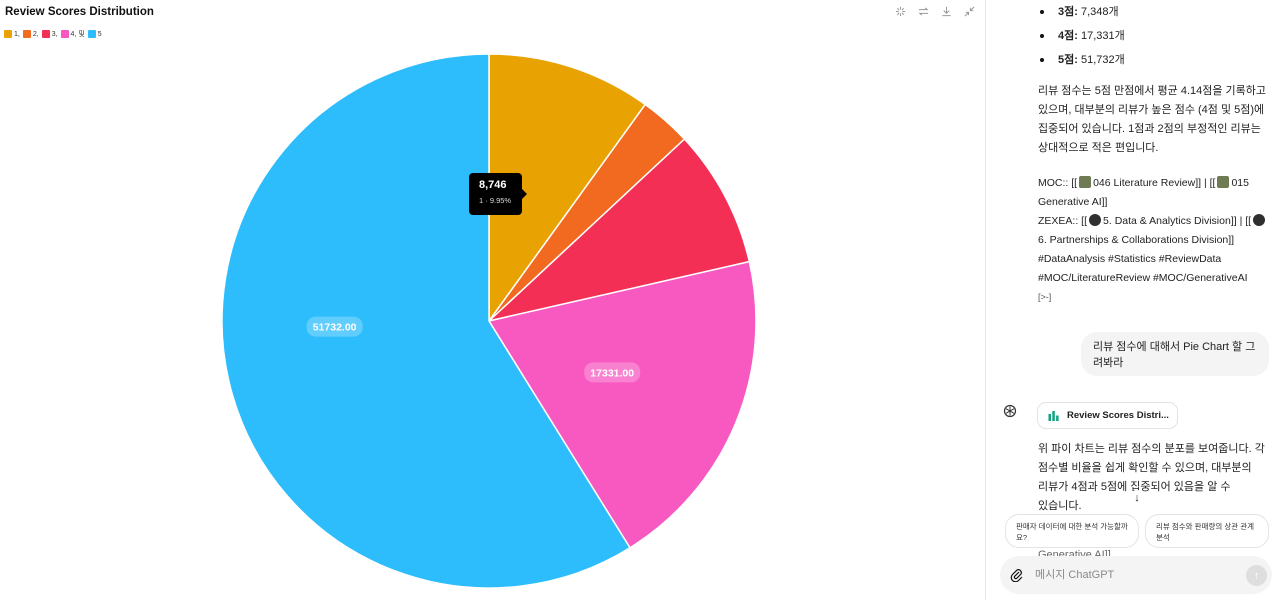 The height and width of the screenshot is (600, 1280). What do you see at coordinates (923, 11) in the screenshot?
I see `swap-icon` at bounding box center [923, 11].